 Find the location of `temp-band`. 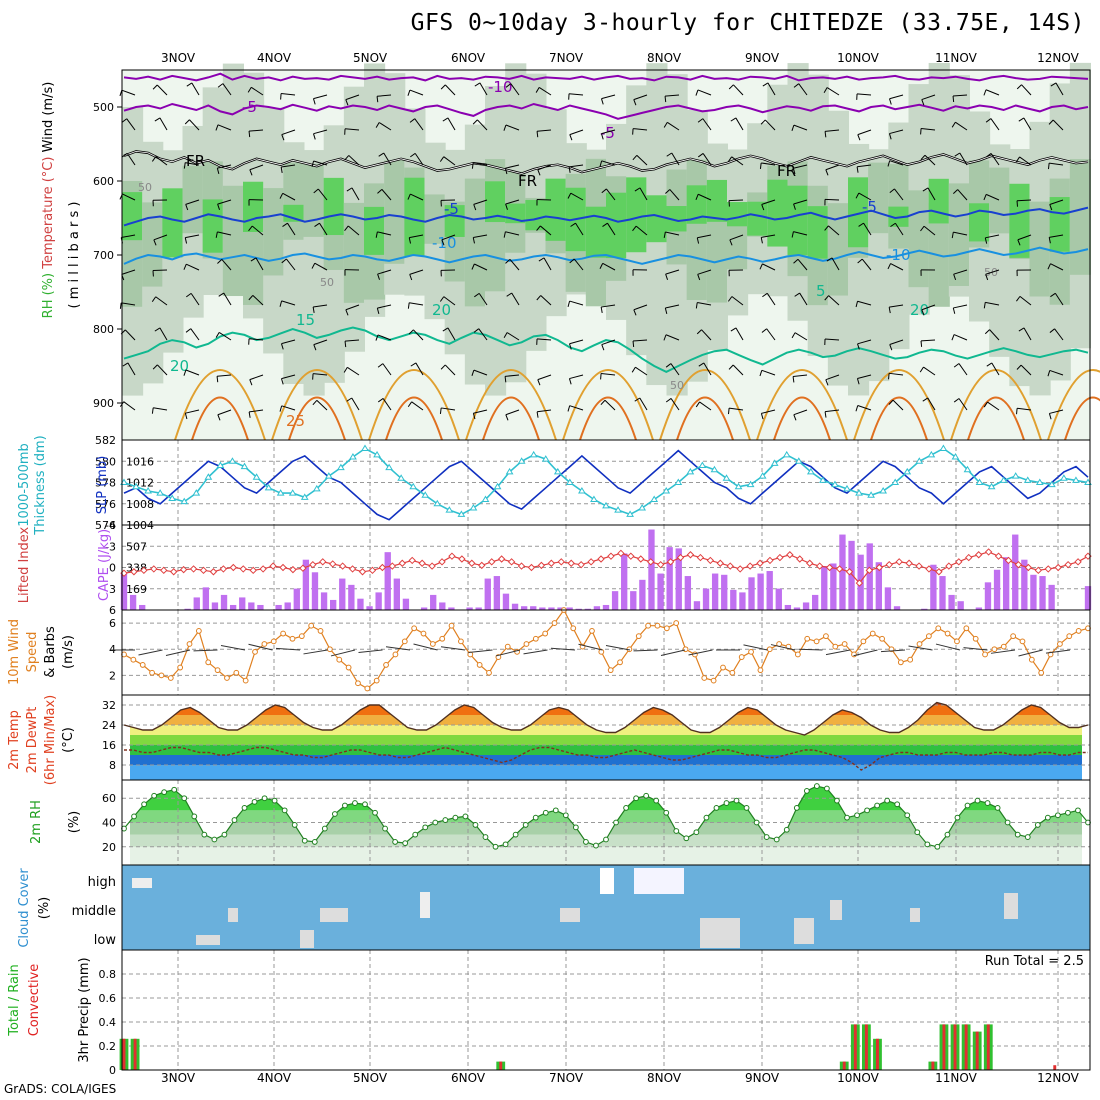

temp-band is located at coordinates (606, 750).